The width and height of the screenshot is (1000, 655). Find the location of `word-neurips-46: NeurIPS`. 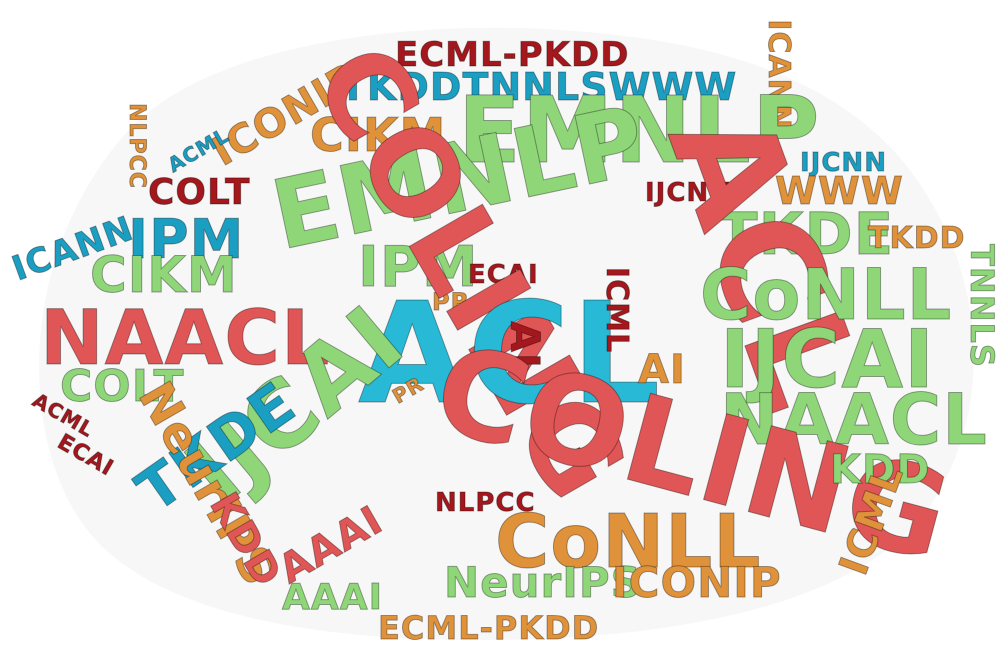

word-neurips-46: NeurIPS is located at coordinates (543, 582).